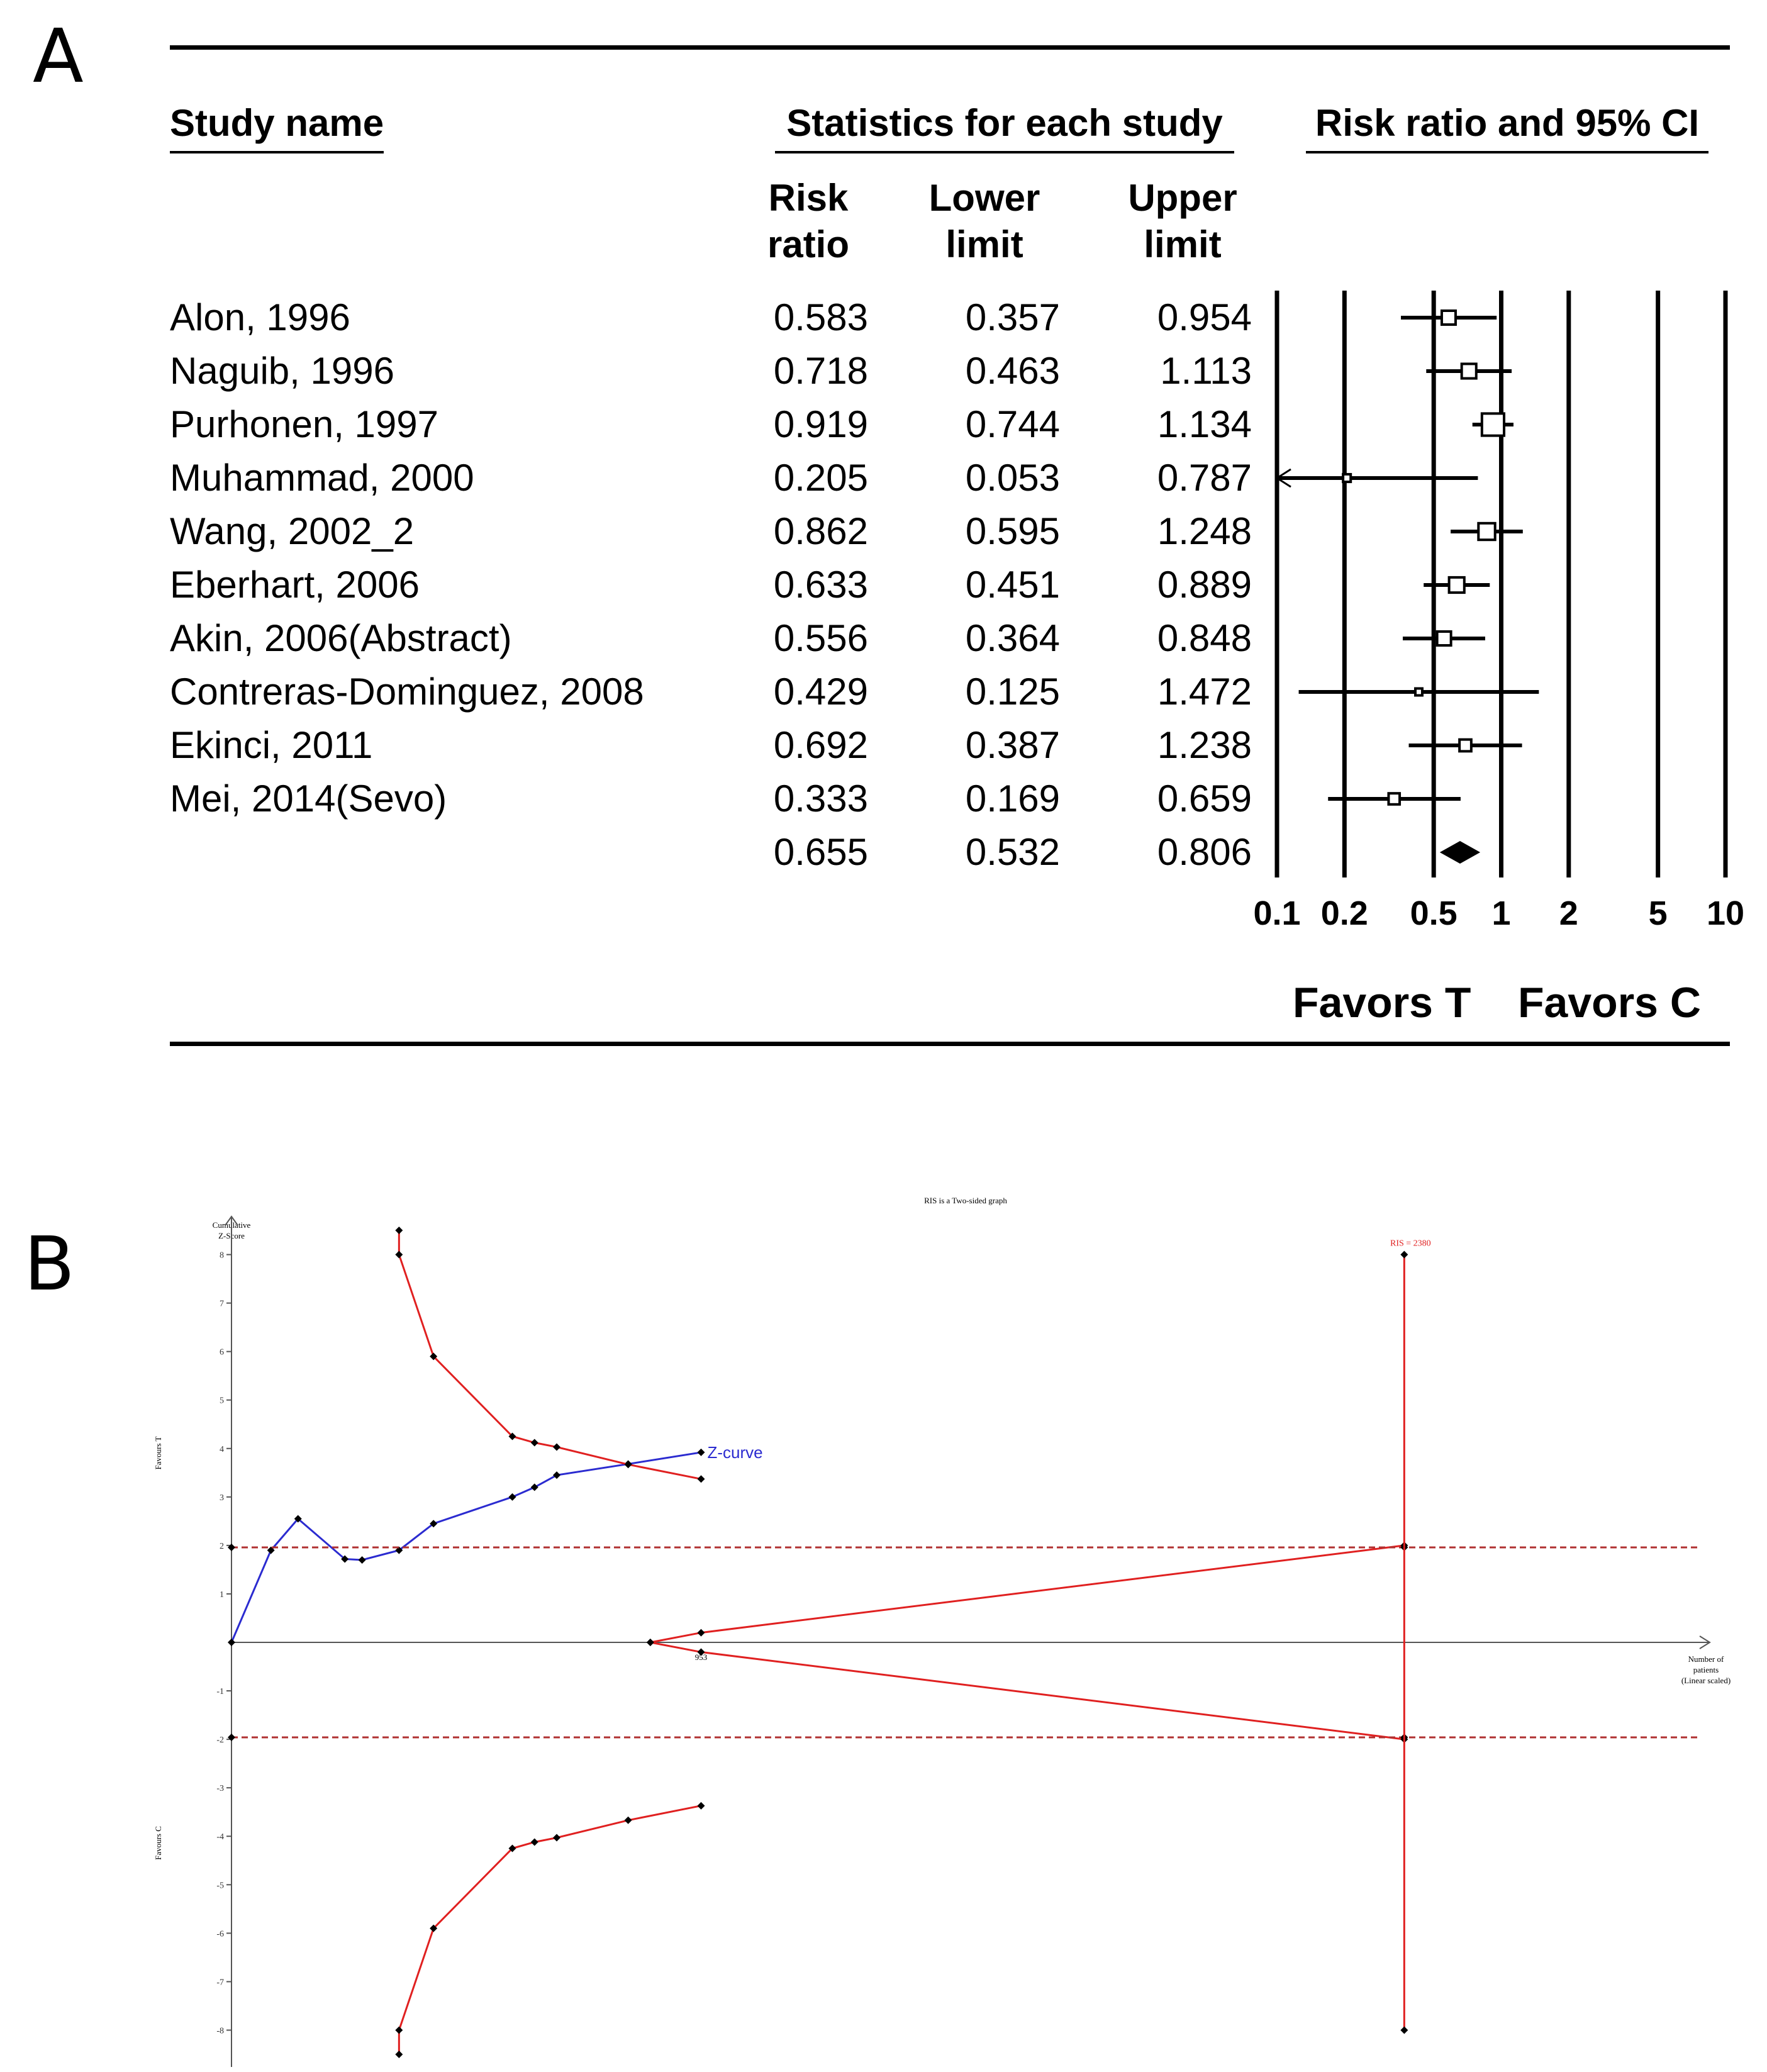 Image resolution: width=1767 pixels, height=2072 pixels. What do you see at coordinates (305, 424) in the screenshot?
I see `study-name: Purhonen, 1997` at bounding box center [305, 424].